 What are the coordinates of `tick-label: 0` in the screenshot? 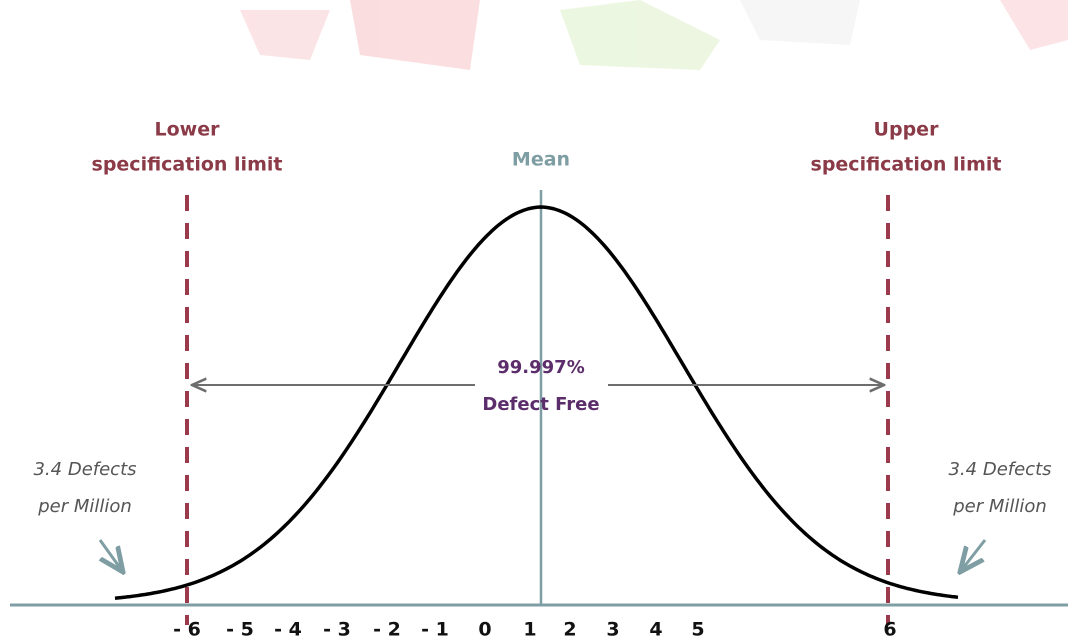 It's located at (484, 630).